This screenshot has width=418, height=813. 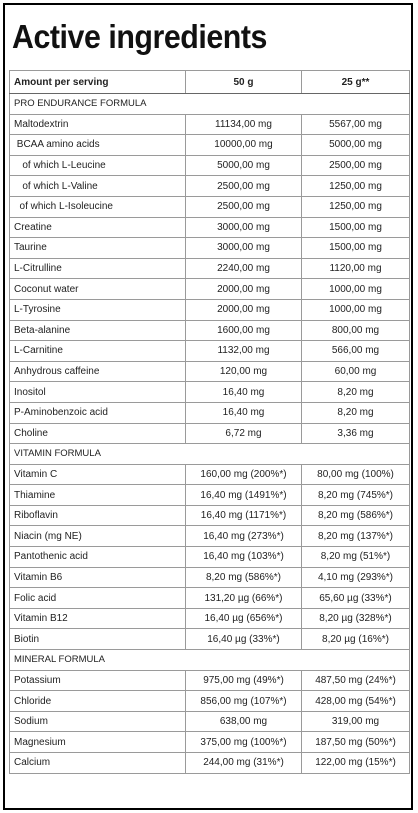 I want to click on amount-25g: 1500,00 mg, so click(x=355, y=227).